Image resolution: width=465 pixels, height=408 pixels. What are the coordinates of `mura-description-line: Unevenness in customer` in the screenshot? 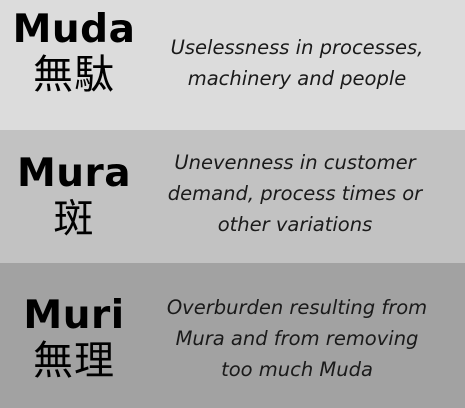 It's located at (295, 162).